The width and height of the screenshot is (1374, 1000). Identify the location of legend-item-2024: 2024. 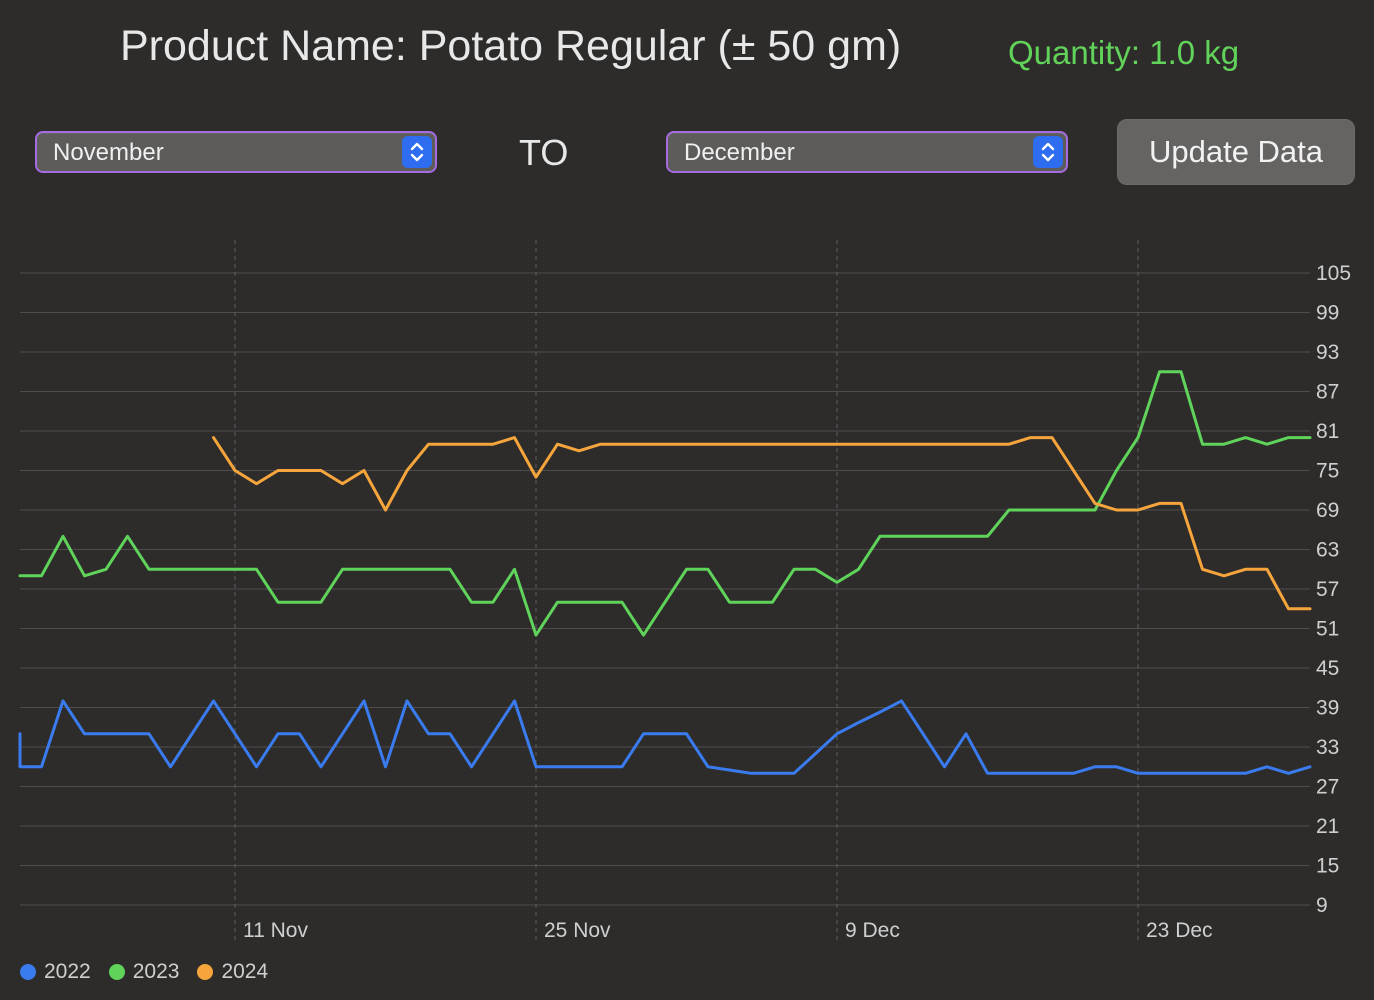
(232, 972).